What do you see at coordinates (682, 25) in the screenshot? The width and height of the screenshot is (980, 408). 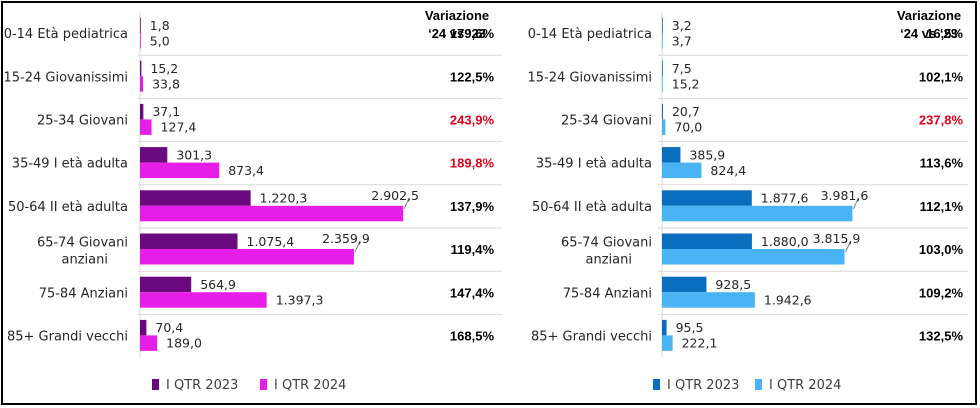 I see `data-label: 3,2` at bounding box center [682, 25].